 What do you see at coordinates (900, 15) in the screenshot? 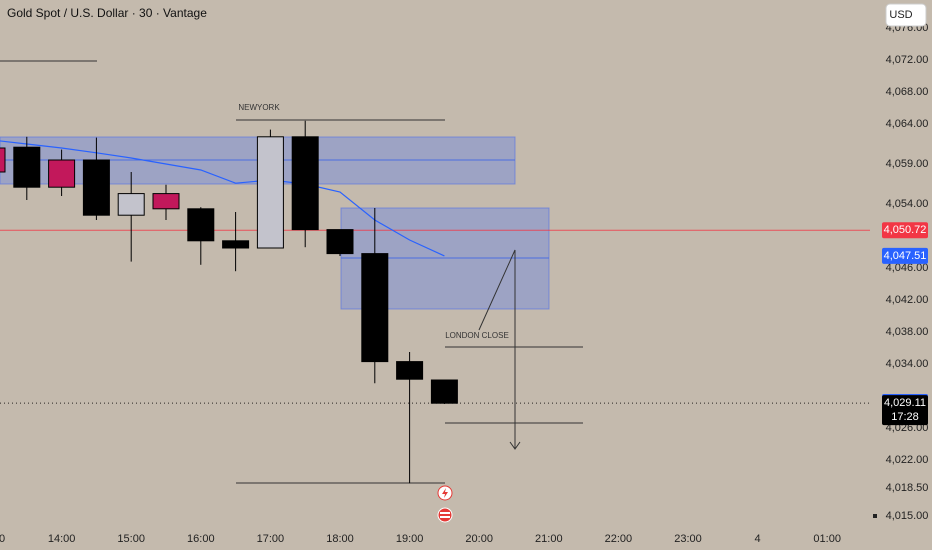
I see `currency: USD` at bounding box center [900, 15].